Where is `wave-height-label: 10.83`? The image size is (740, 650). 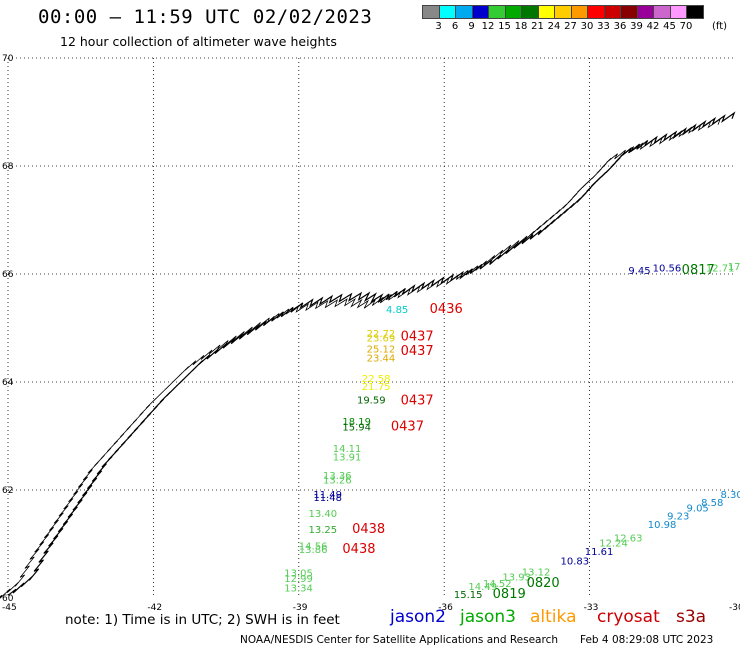 wave-height-label: 10.83 is located at coordinates (575, 562).